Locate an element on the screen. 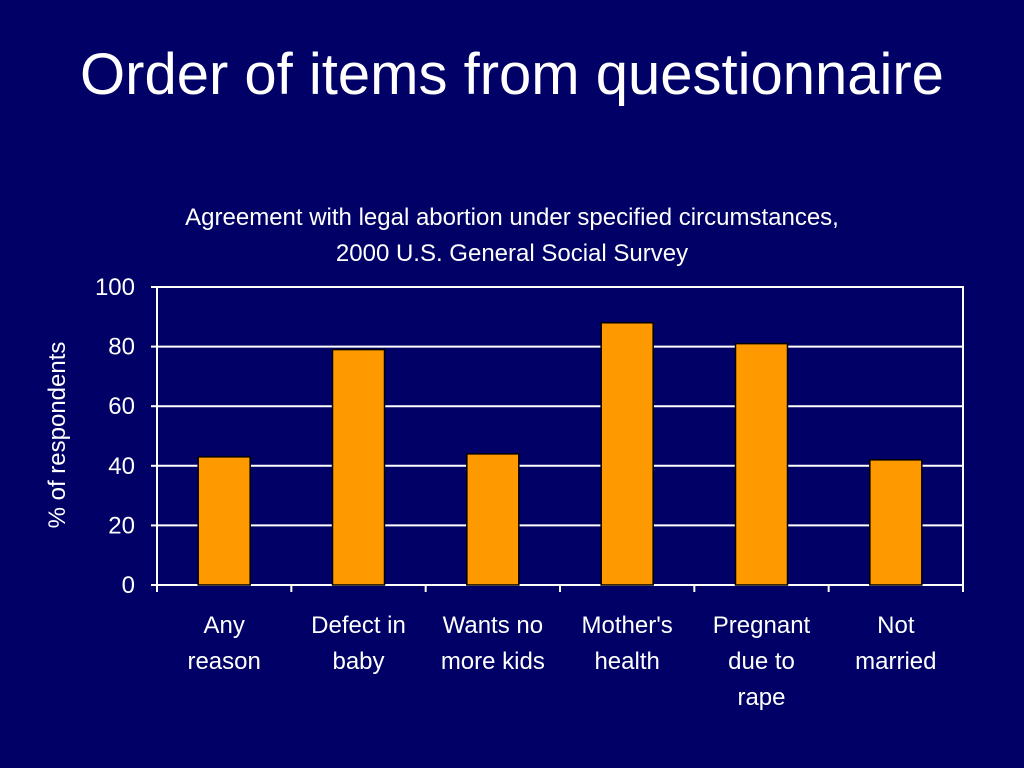 This screenshot has height=768, width=1024. x-tick-label: Not married is located at coordinates (896, 643).